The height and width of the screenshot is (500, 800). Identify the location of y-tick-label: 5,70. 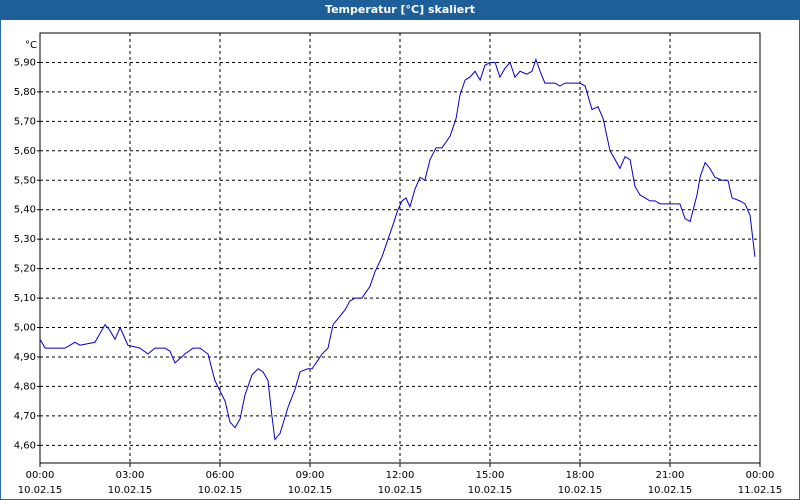
(25, 121).